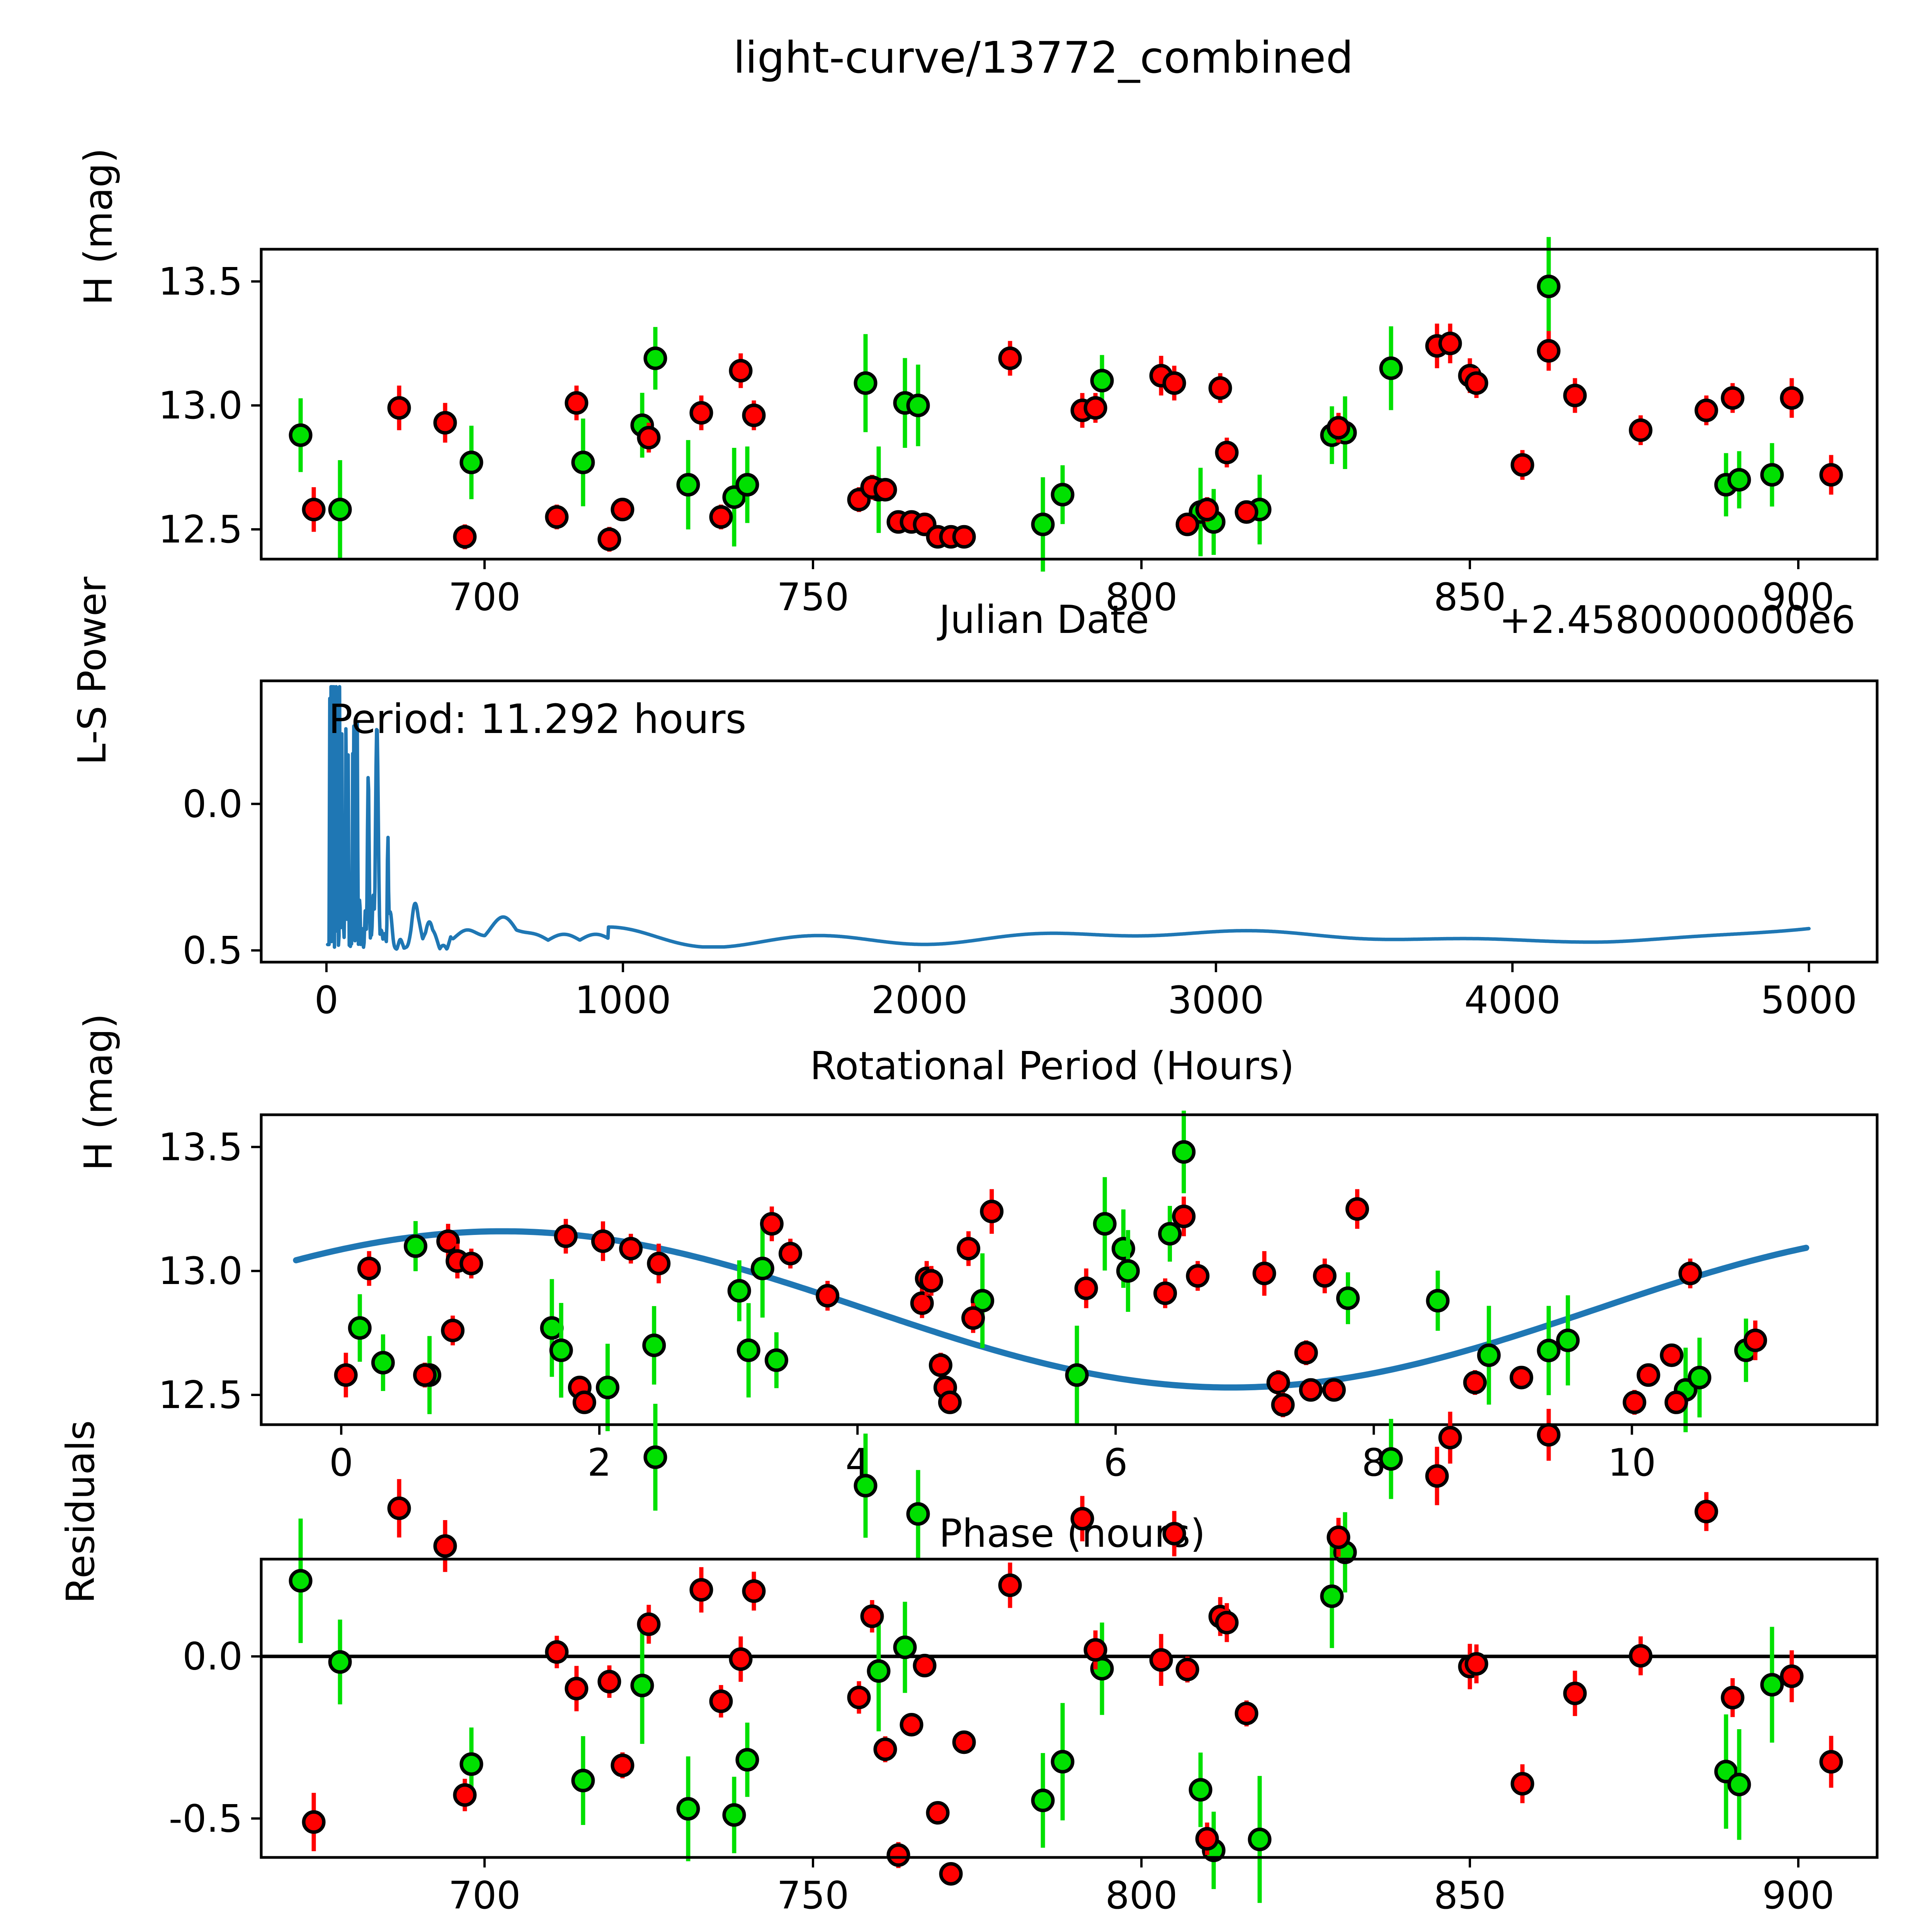 This screenshot has height=1932, width=1932. I want to click on periodogram-xlabel: Rotational Period (Hours), so click(1052, 1065).